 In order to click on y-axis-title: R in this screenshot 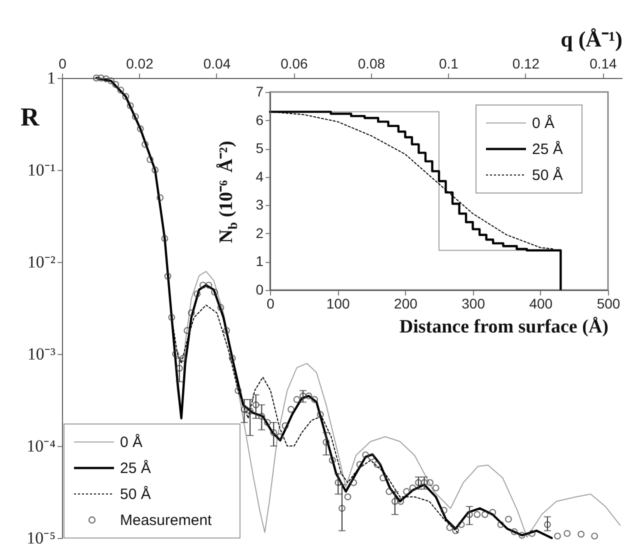, I will do `click(30, 117)`.